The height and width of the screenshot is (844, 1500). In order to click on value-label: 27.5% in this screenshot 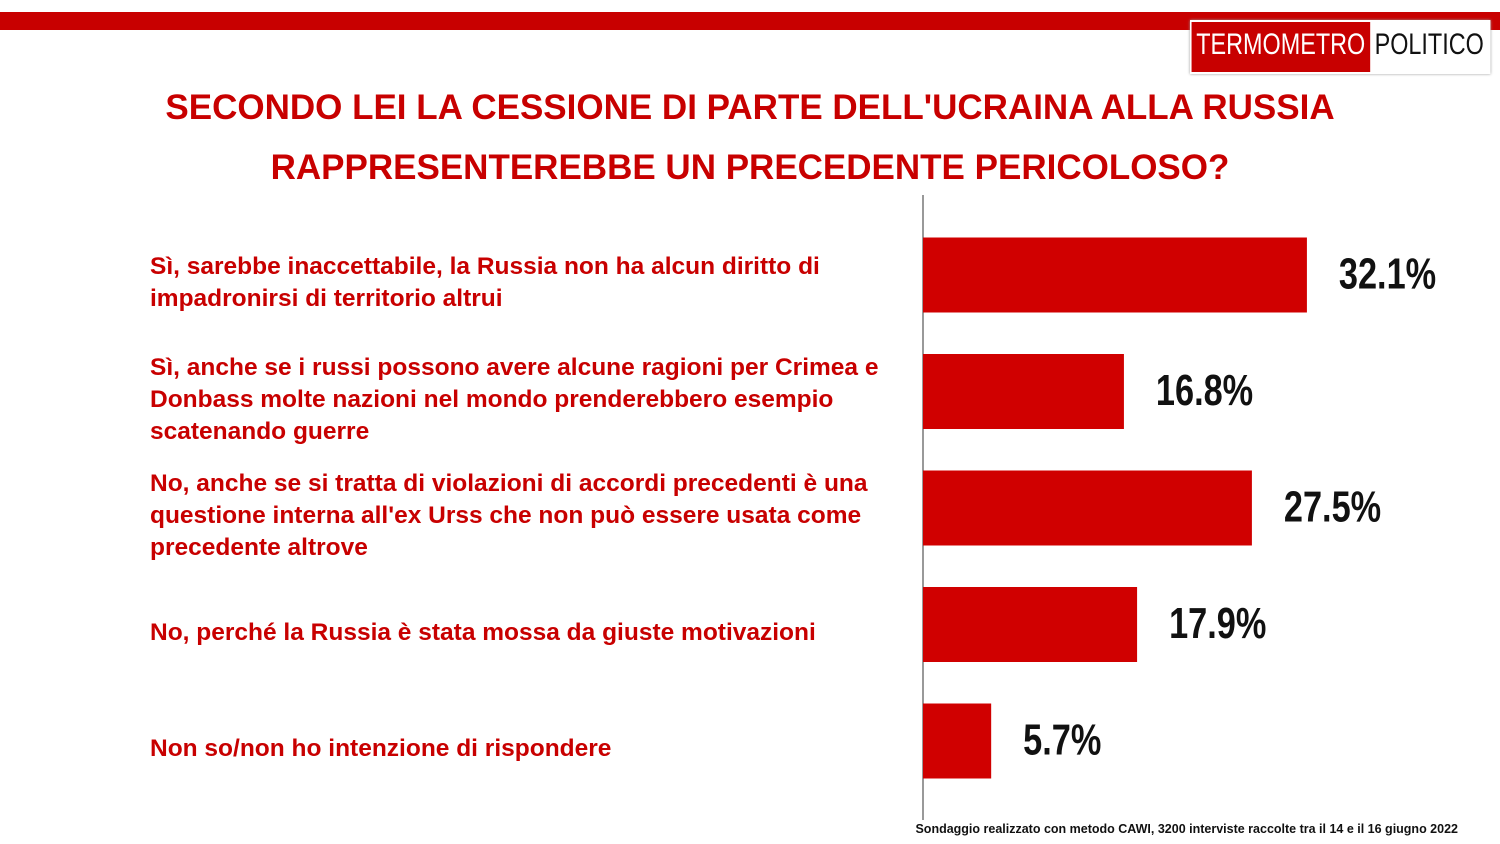, I will do `click(1332, 507)`.